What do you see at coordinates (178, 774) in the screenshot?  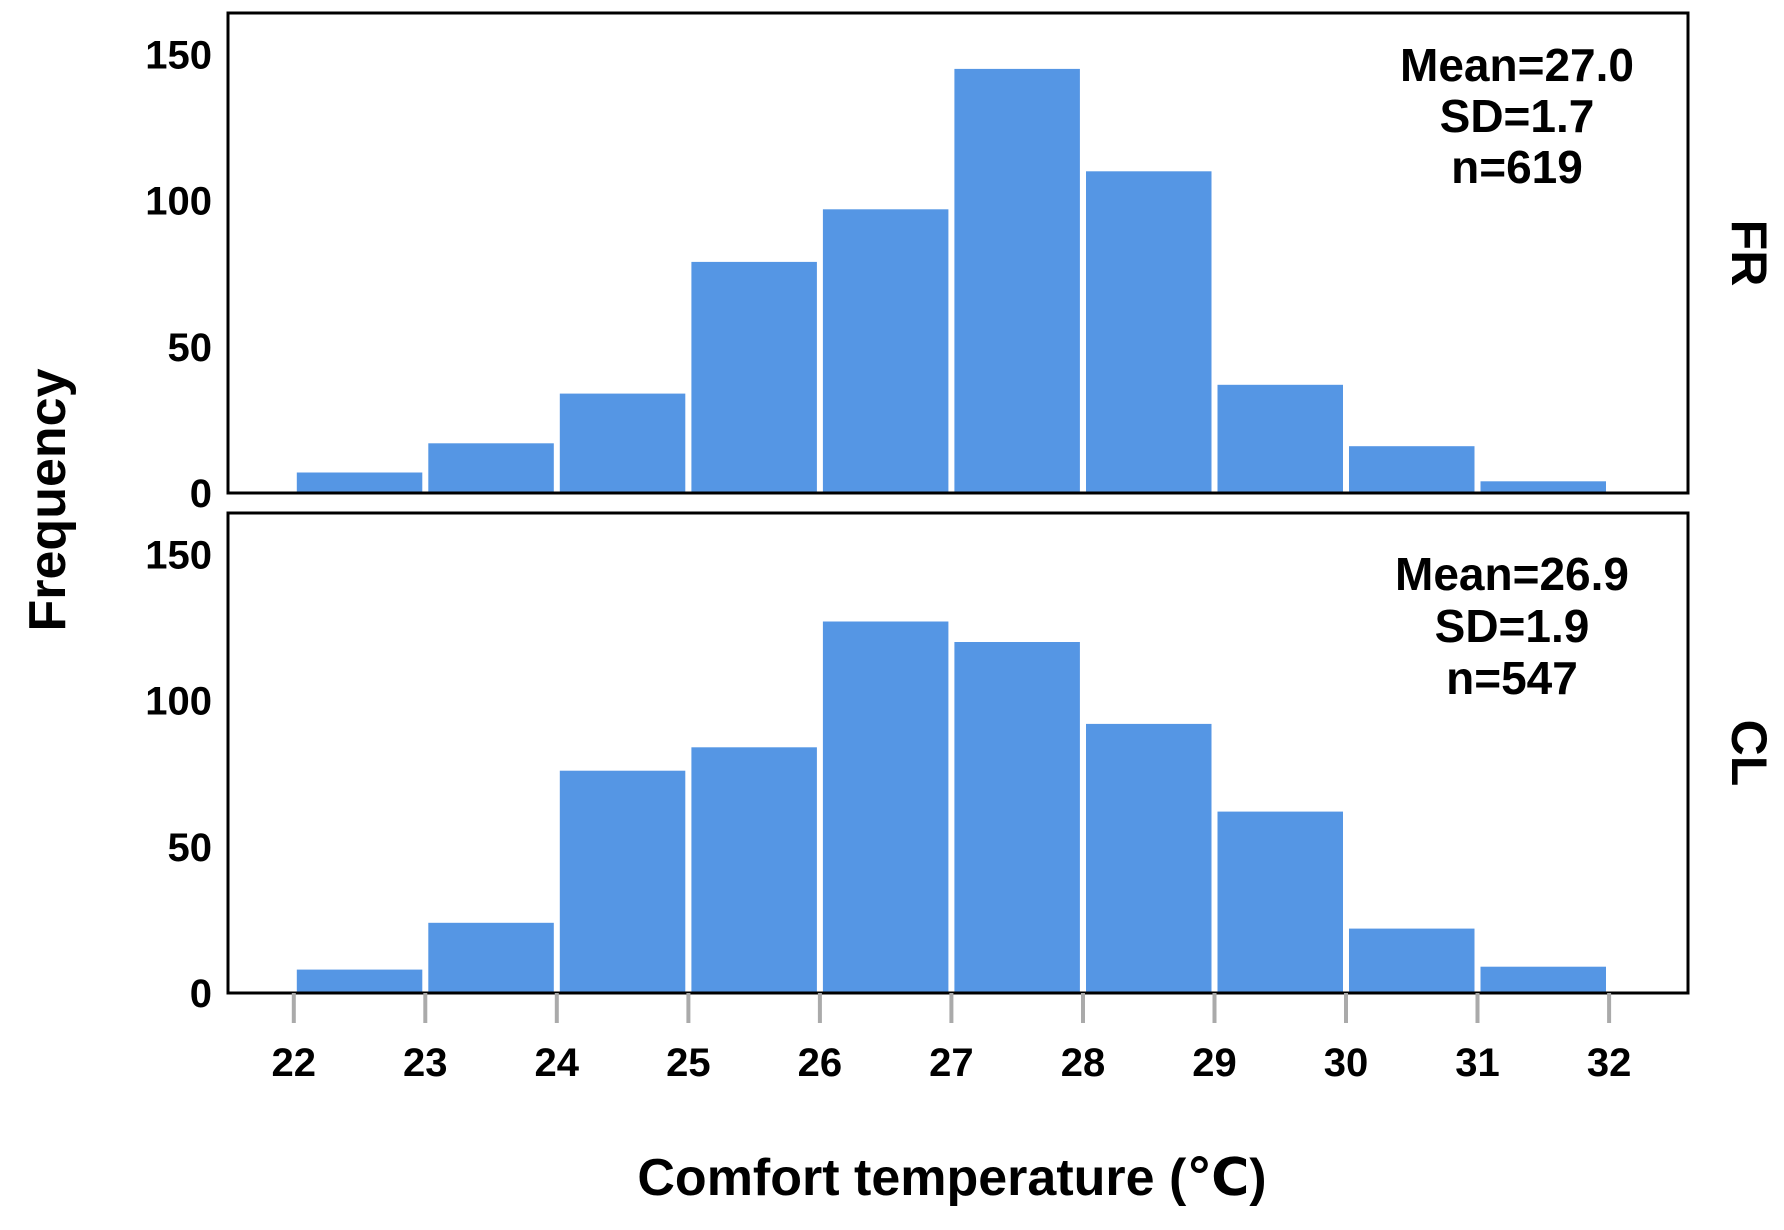 I see `panel-cl-y-ticks: 0 50 100 150` at bounding box center [178, 774].